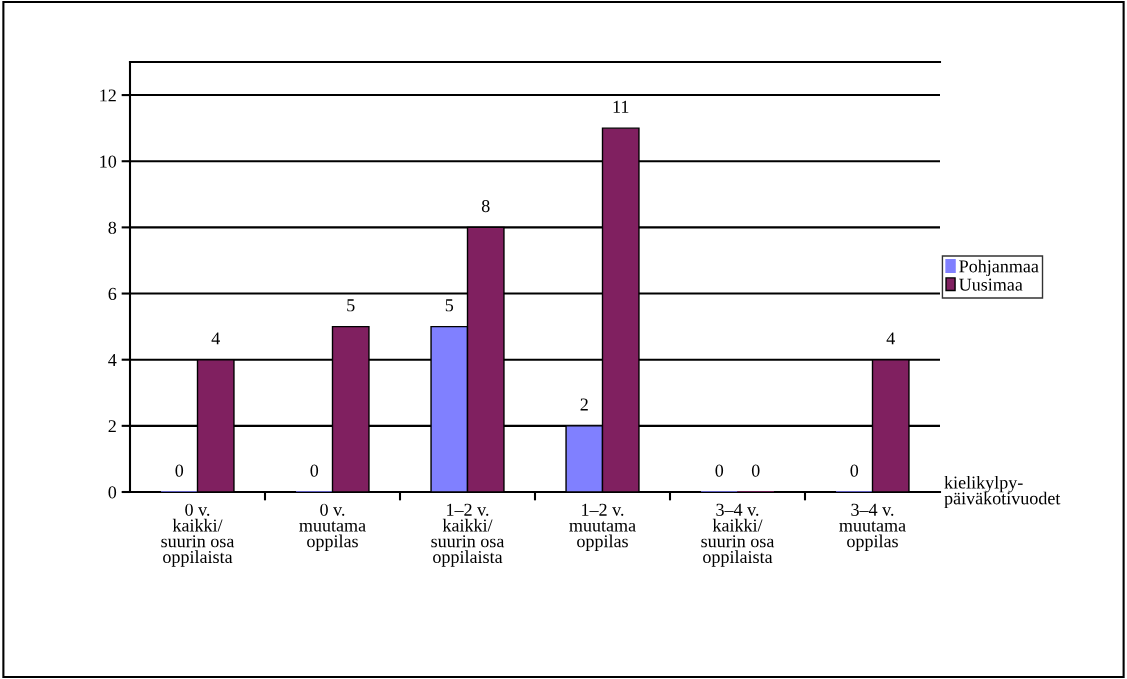  What do you see at coordinates (621, 106) in the screenshot?
I see `data-label: 11` at bounding box center [621, 106].